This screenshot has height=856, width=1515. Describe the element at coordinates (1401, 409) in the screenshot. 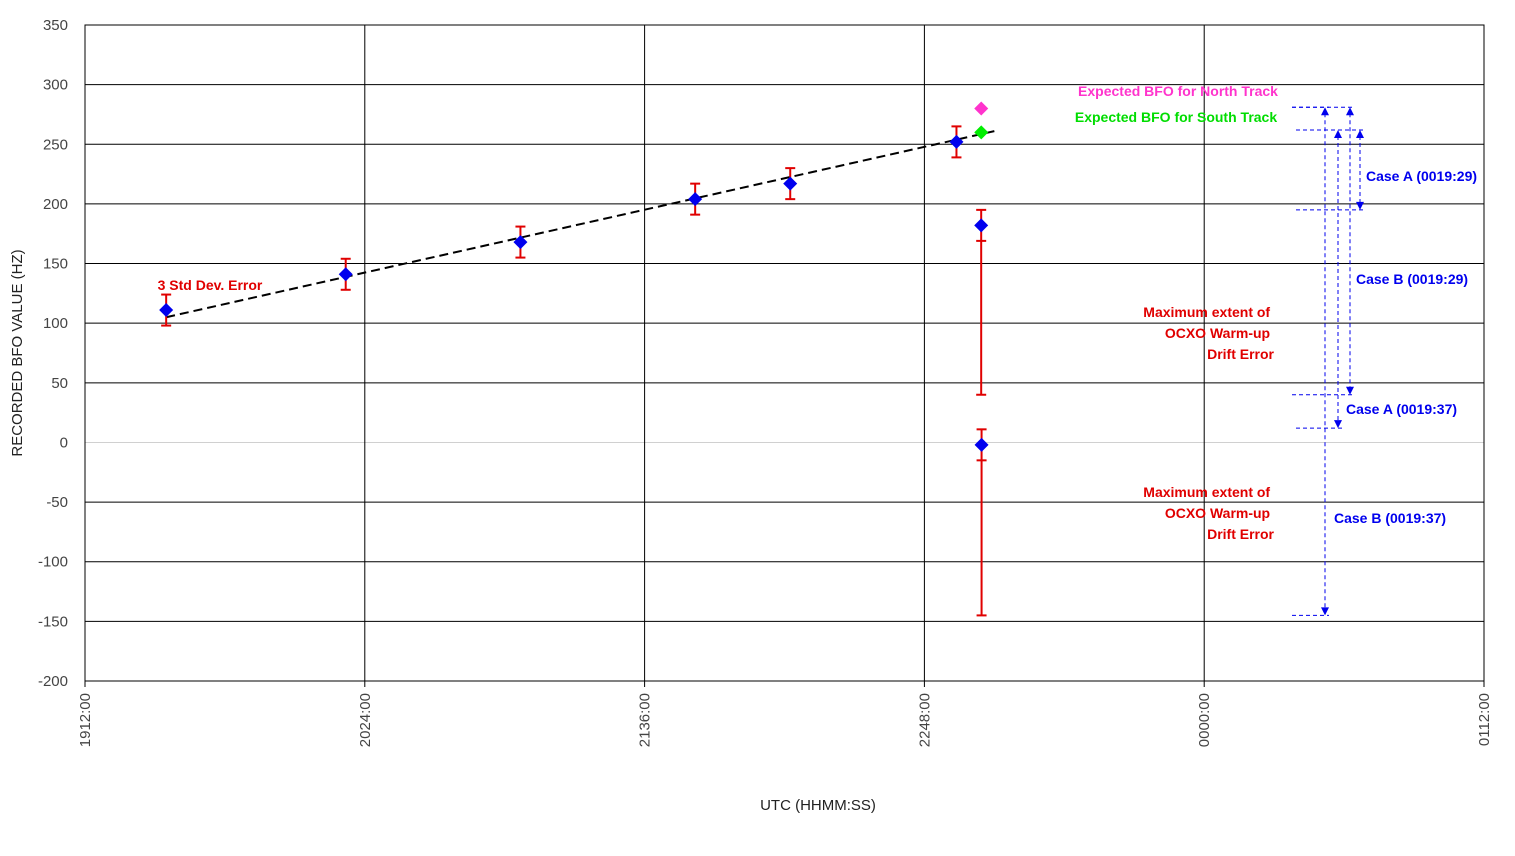

I see `case-a-0019-37-label: Case A (0019:37)` at that location.